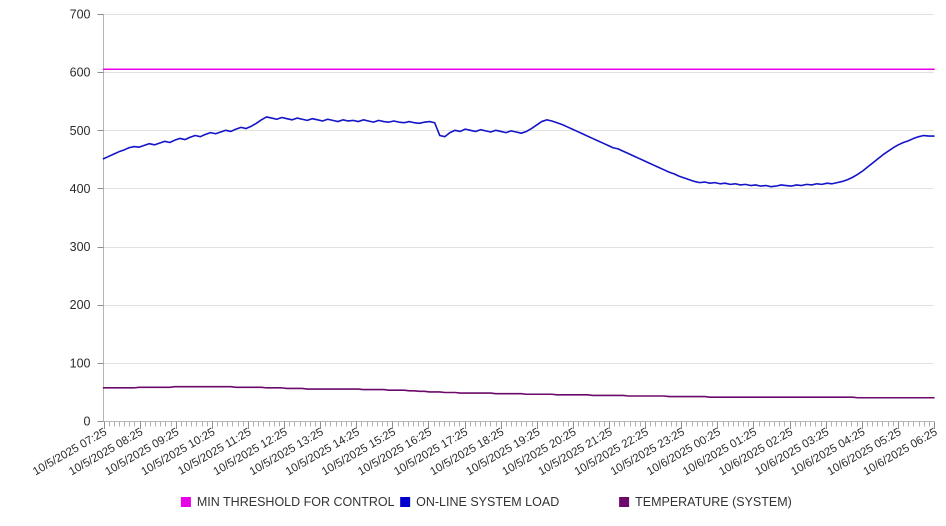 The width and height of the screenshot is (946, 526). What do you see at coordinates (80, 363) in the screenshot?
I see `y-tick-label: 100` at bounding box center [80, 363].